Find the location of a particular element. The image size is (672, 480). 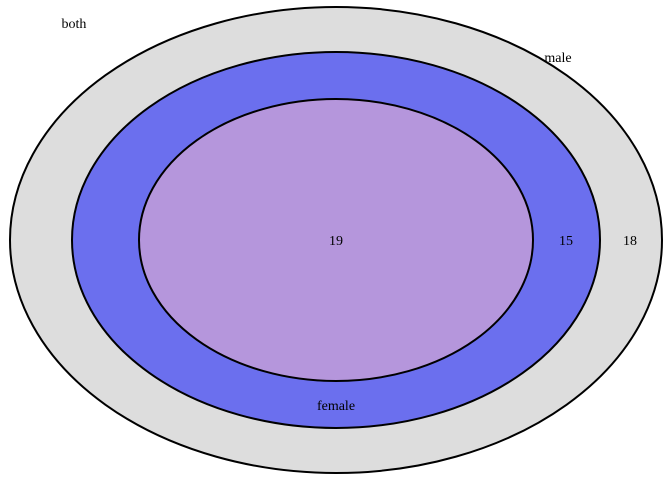

count-male: 15 is located at coordinates (566, 241).